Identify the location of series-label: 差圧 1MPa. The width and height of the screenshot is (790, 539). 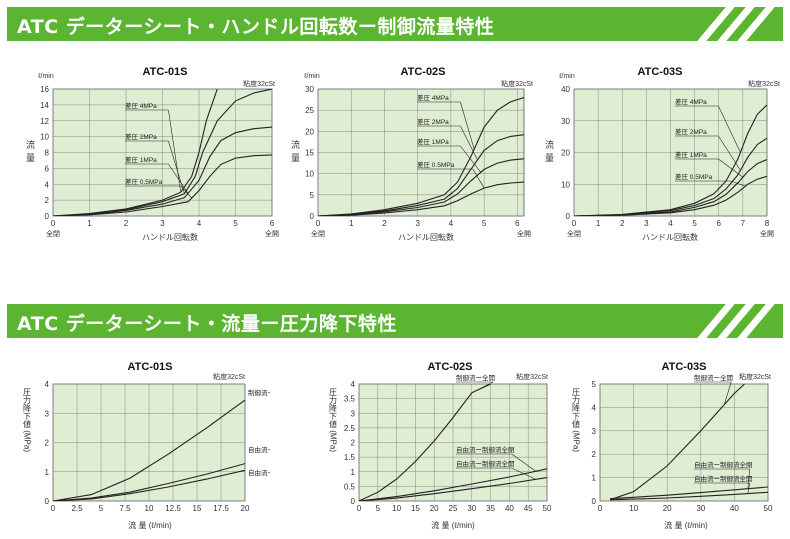
(141, 159).